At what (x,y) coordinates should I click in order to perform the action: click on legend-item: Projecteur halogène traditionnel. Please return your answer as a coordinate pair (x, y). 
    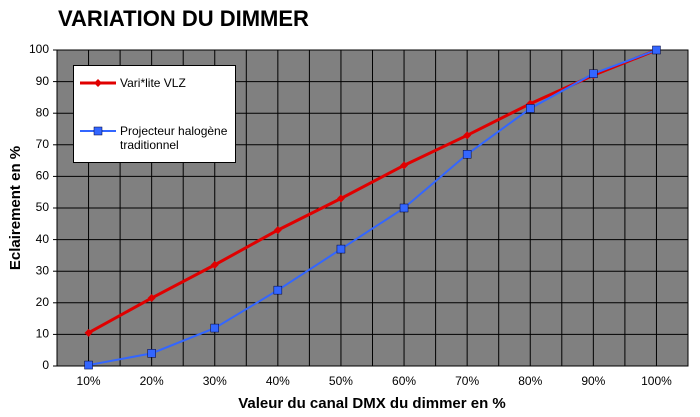
    Looking at the image, I should click on (154, 138).